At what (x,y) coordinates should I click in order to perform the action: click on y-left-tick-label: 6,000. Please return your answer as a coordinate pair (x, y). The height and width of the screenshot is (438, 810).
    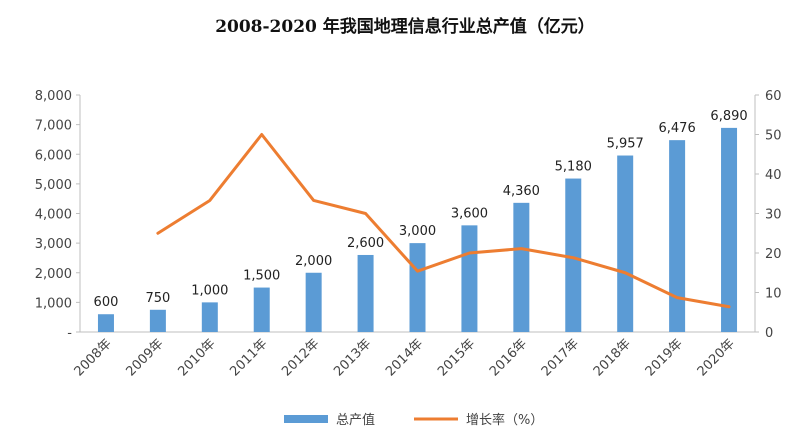
    Looking at the image, I should click on (53, 155).